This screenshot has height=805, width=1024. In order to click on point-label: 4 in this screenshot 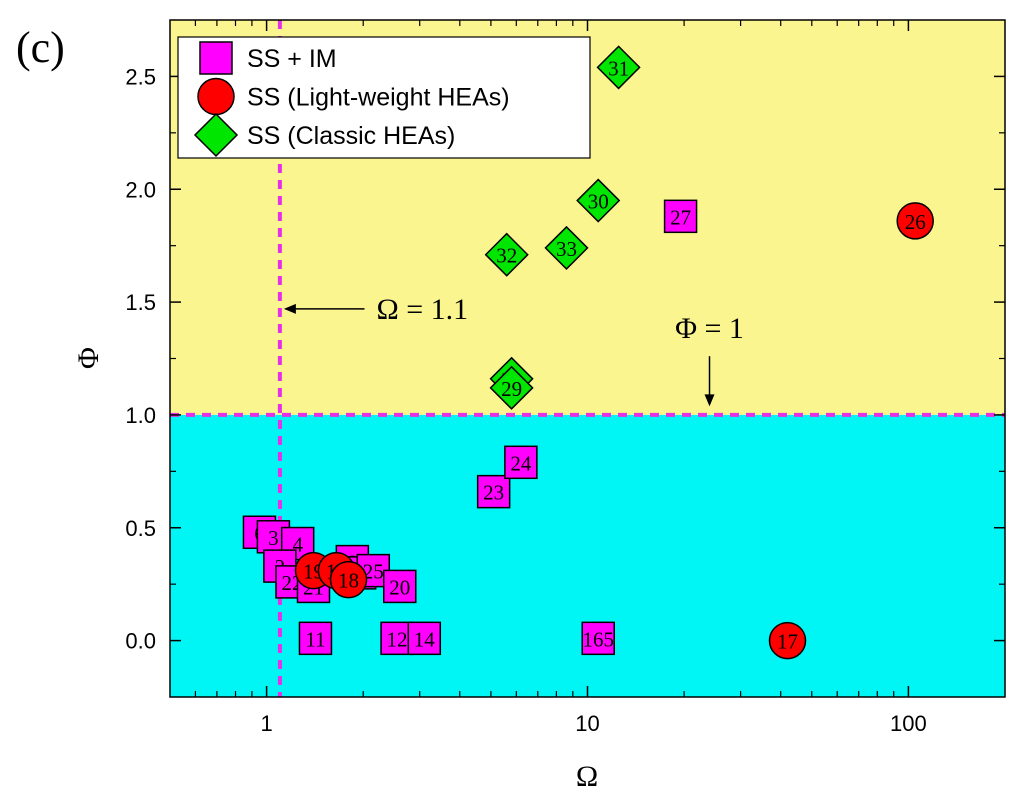, I will do `click(297, 545)`.